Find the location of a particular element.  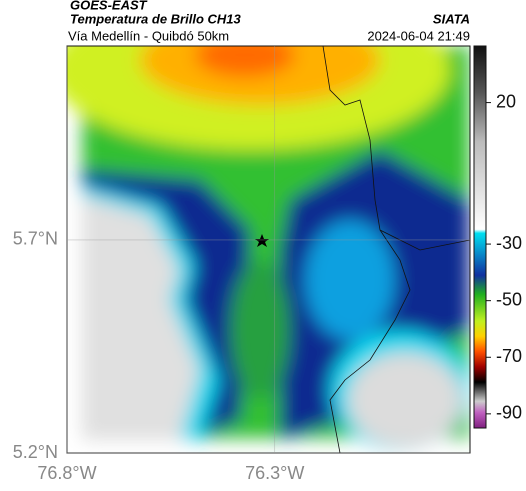

route: Vía Medellín - Quibdó 50km is located at coordinates (148, 35).